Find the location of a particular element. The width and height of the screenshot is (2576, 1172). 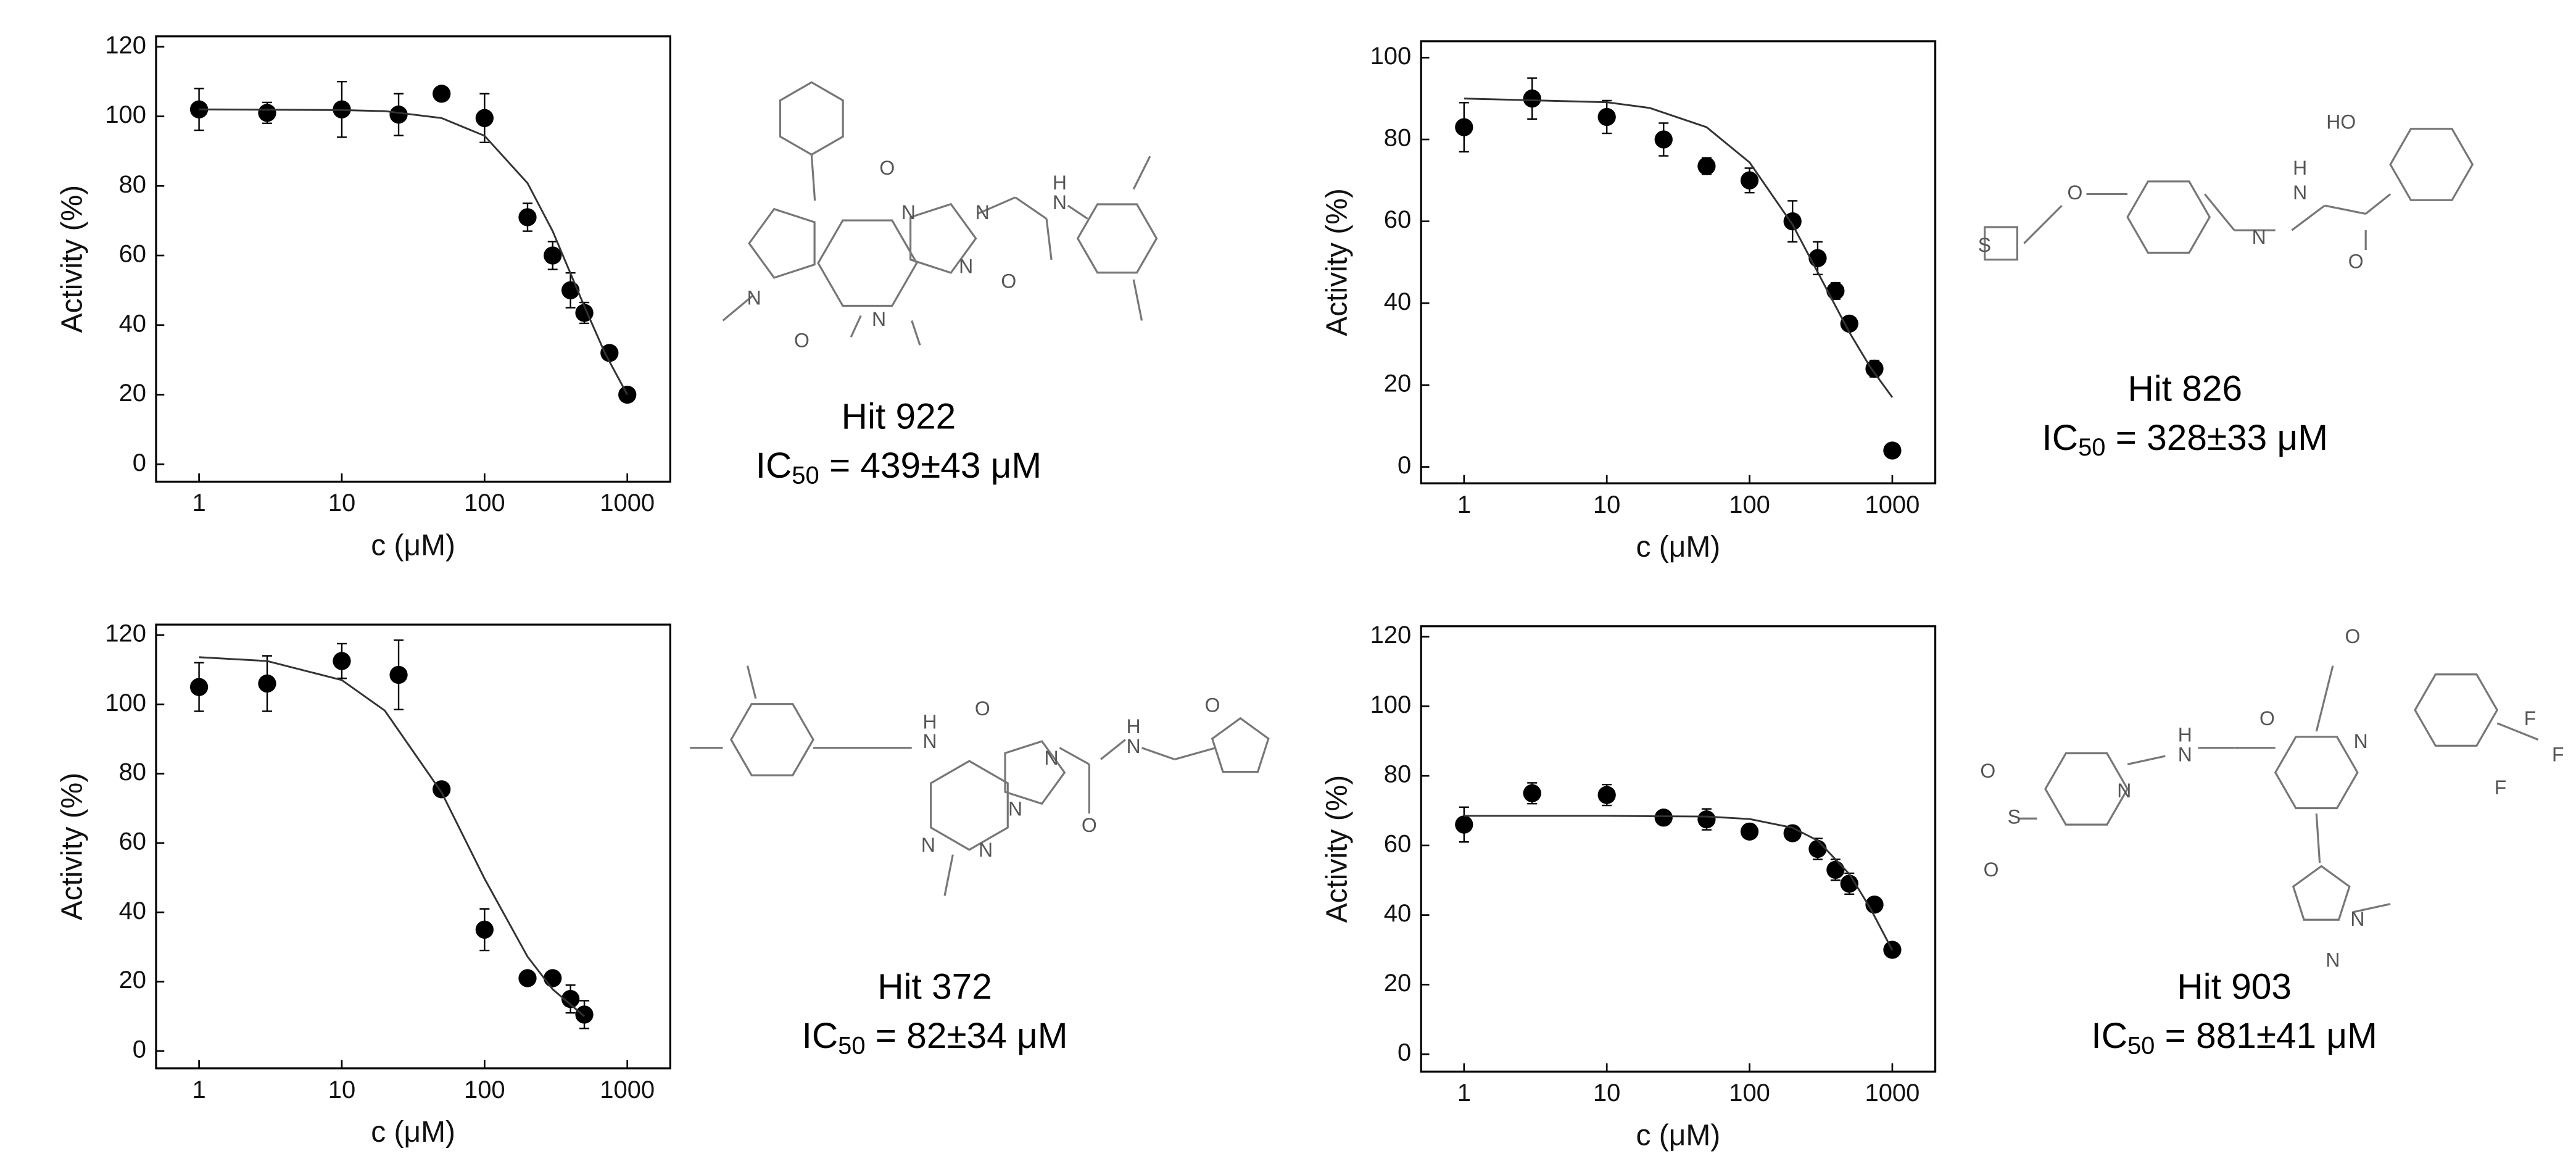

ic50-prefix: IC is located at coordinates (2109, 1036).